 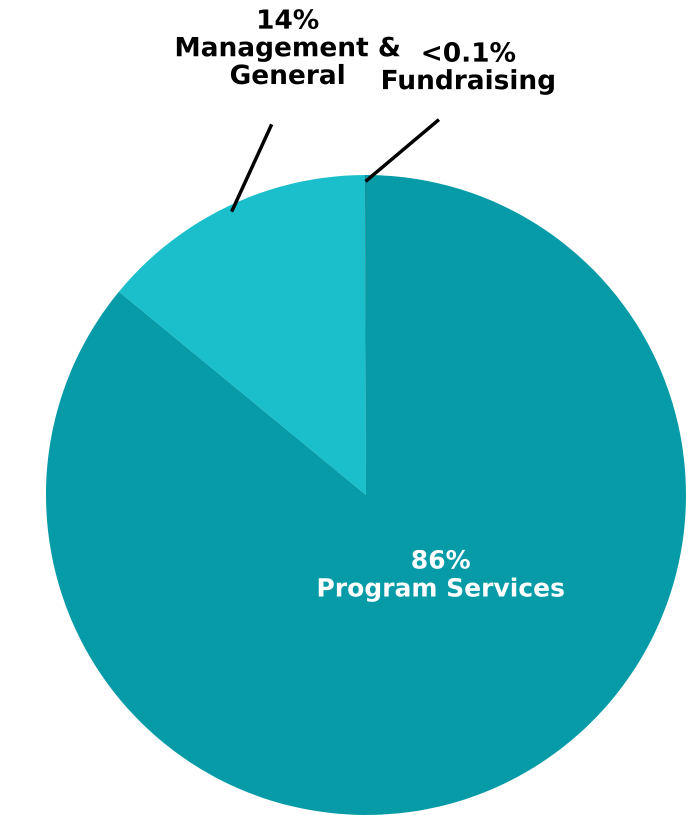 I want to click on data-label: 86%, so click(x=441, y=559).